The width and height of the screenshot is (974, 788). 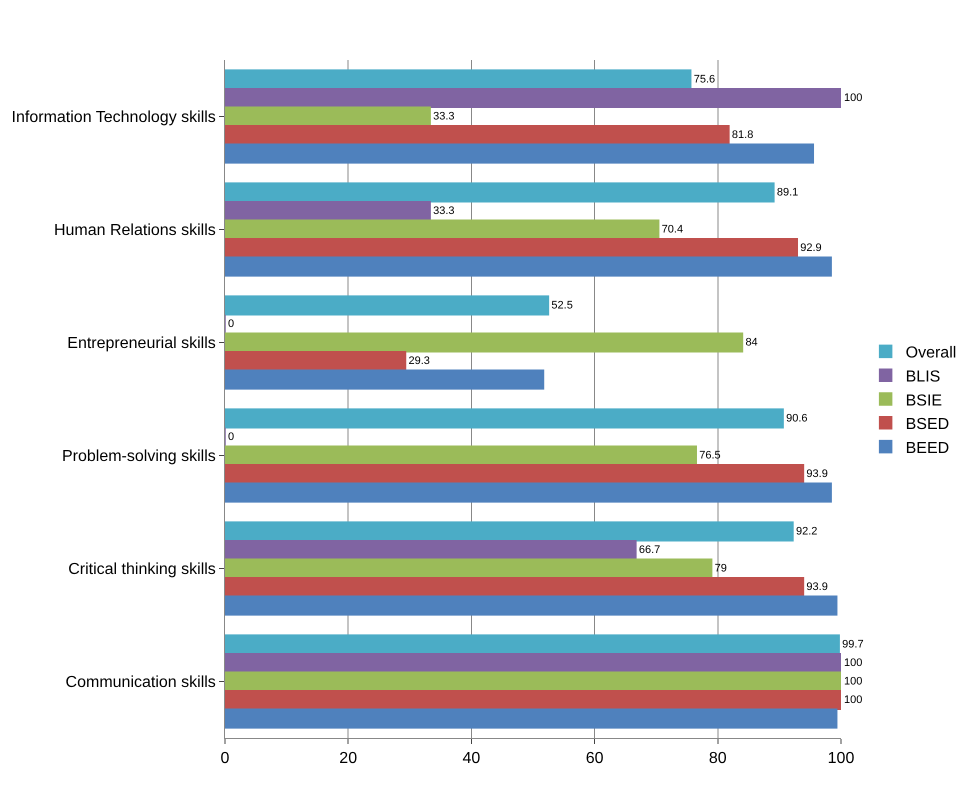 What do you see at coordinates (787, 192) in the screenshot?
I see `data-label: 89.1` at bounding box center [787, 192].